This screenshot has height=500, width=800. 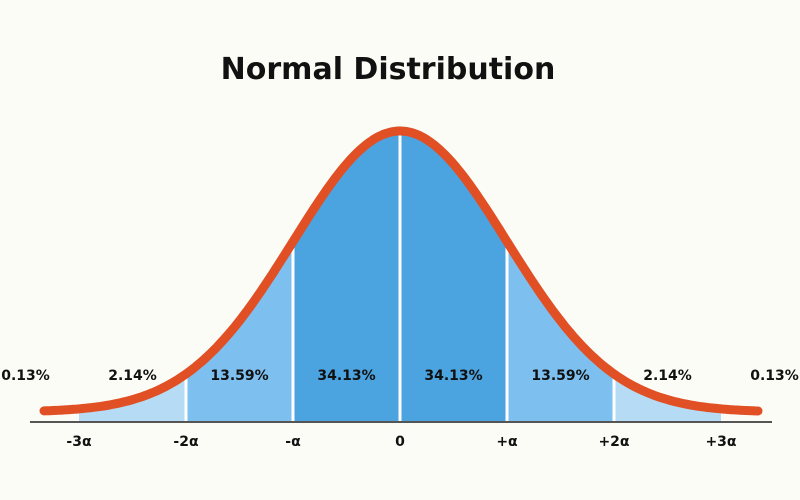 I want to click on x-tick-label: -α, so click(x=293, y=442).